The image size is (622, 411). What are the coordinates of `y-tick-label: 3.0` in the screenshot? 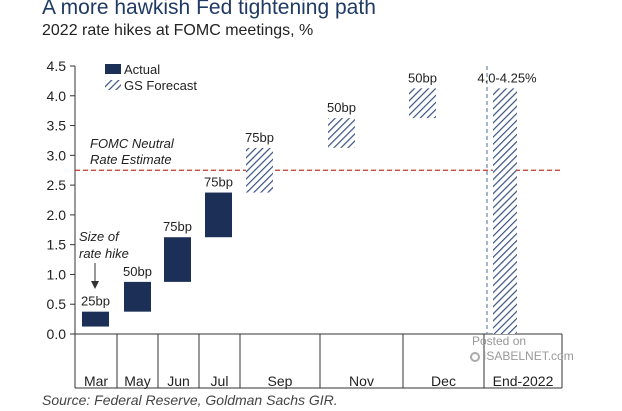 It's located at (57, 155).